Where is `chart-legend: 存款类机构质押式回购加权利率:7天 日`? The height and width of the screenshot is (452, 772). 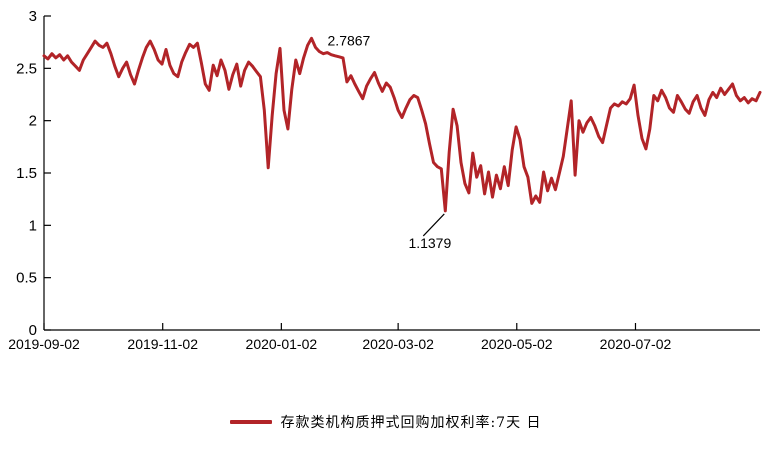
chart-legend: 存款类机构质押式回购加权利率:7天 日 is located at coordinates (386, 422).